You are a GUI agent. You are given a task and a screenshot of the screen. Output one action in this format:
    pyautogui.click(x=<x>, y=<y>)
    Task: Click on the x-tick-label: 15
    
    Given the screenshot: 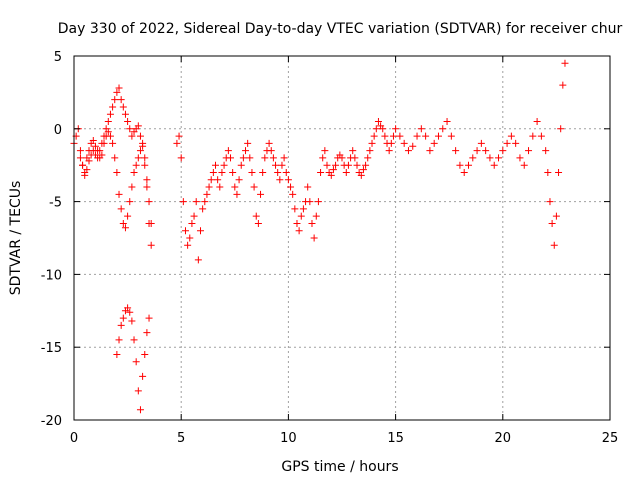 What is the action you would take?
    pyautogui.click(x=395, y=438)
    